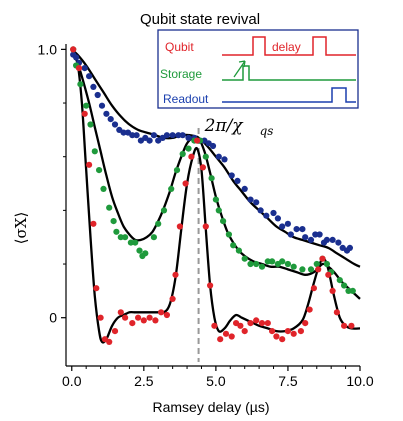  Describe the element at coordinates (359, 381) in the screenshot. I see `x-tick-label: 10.0` at that location.